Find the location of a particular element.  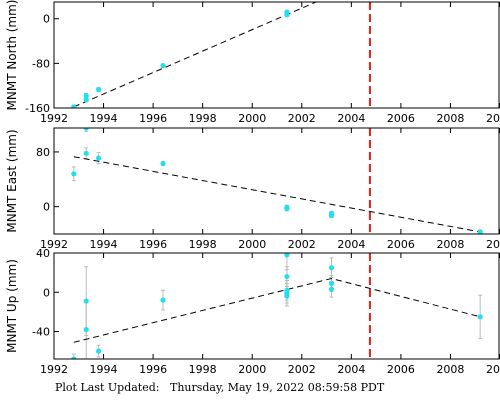

y-axis-label: MNMT Up (mm) is located at coordinates (12, 306).